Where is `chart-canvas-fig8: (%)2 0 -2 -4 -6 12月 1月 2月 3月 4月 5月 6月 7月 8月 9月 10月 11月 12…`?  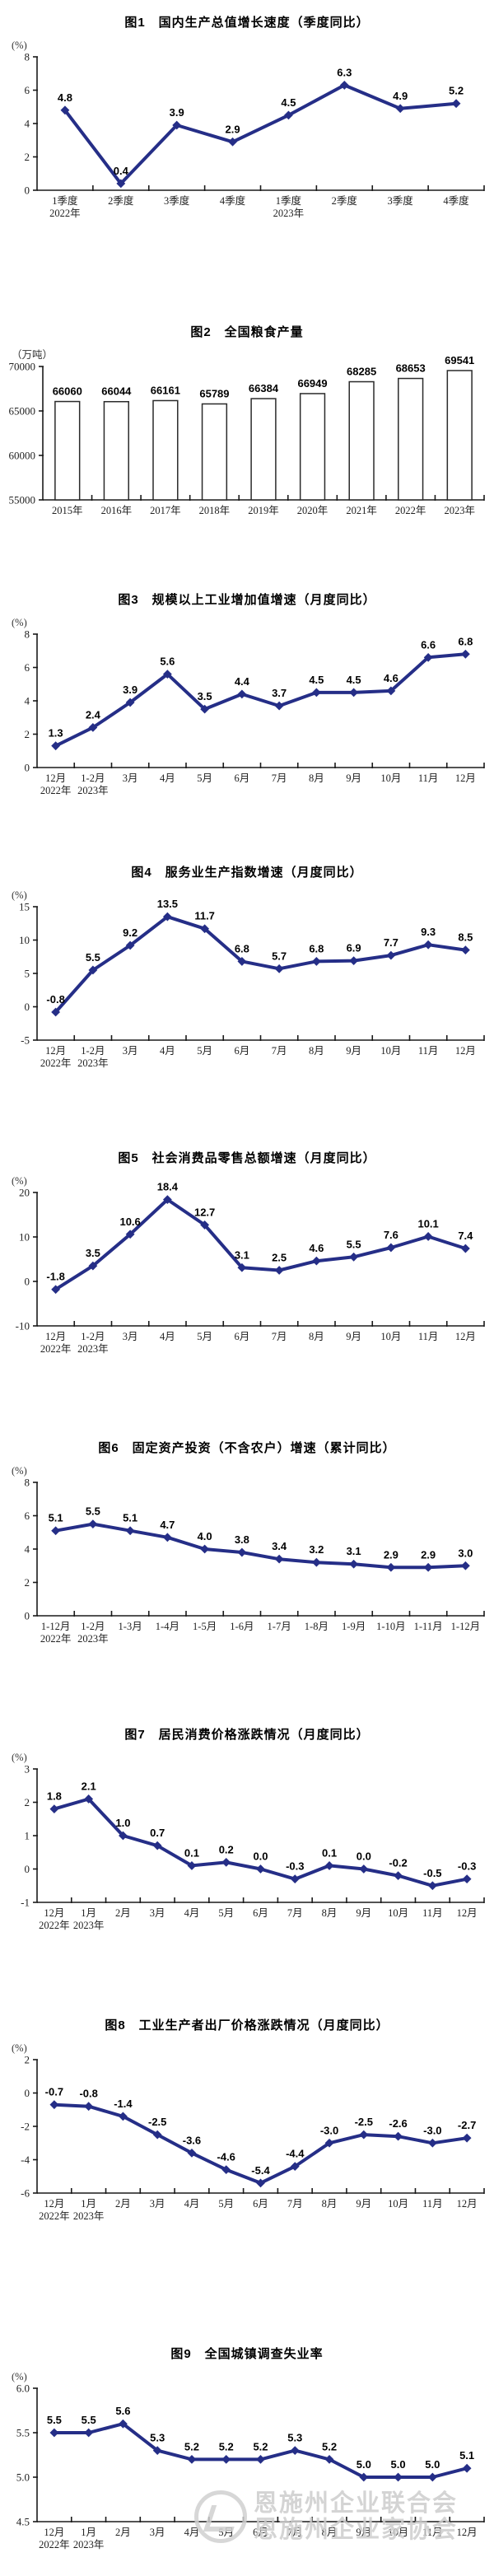
chart-canvas-fig8: (%)2 0 -2 -4 -6 12月 1月 2月 3月 4月 5月 6月 7月 8月 9月 10月 11月 12… is located at coordinates (248, 2132).